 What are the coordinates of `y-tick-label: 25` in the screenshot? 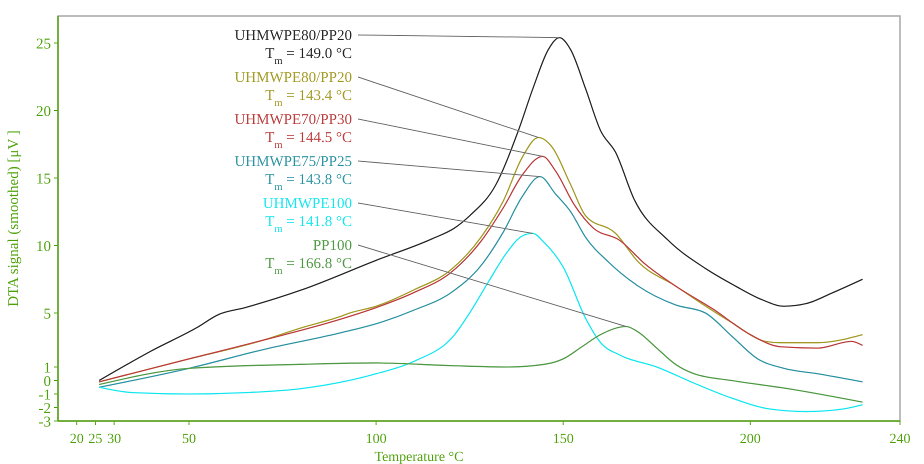 It's located at (43, 44).